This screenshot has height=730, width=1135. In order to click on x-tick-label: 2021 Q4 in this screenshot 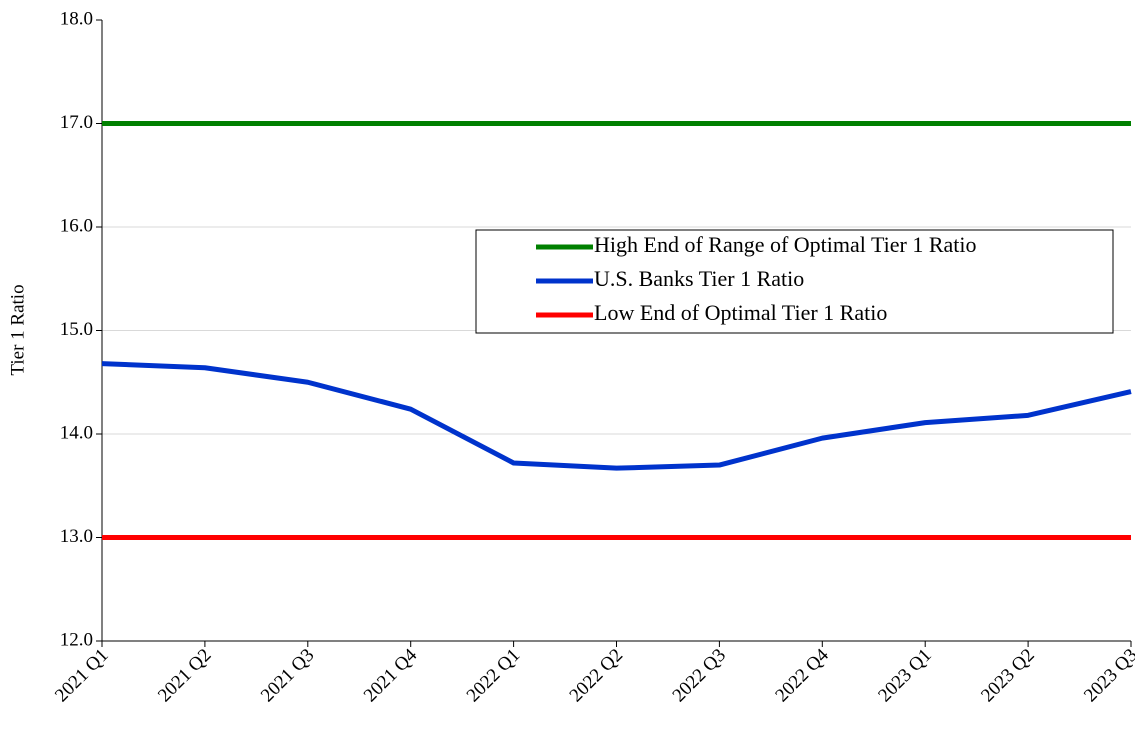, I will do `click(391, 675)`.